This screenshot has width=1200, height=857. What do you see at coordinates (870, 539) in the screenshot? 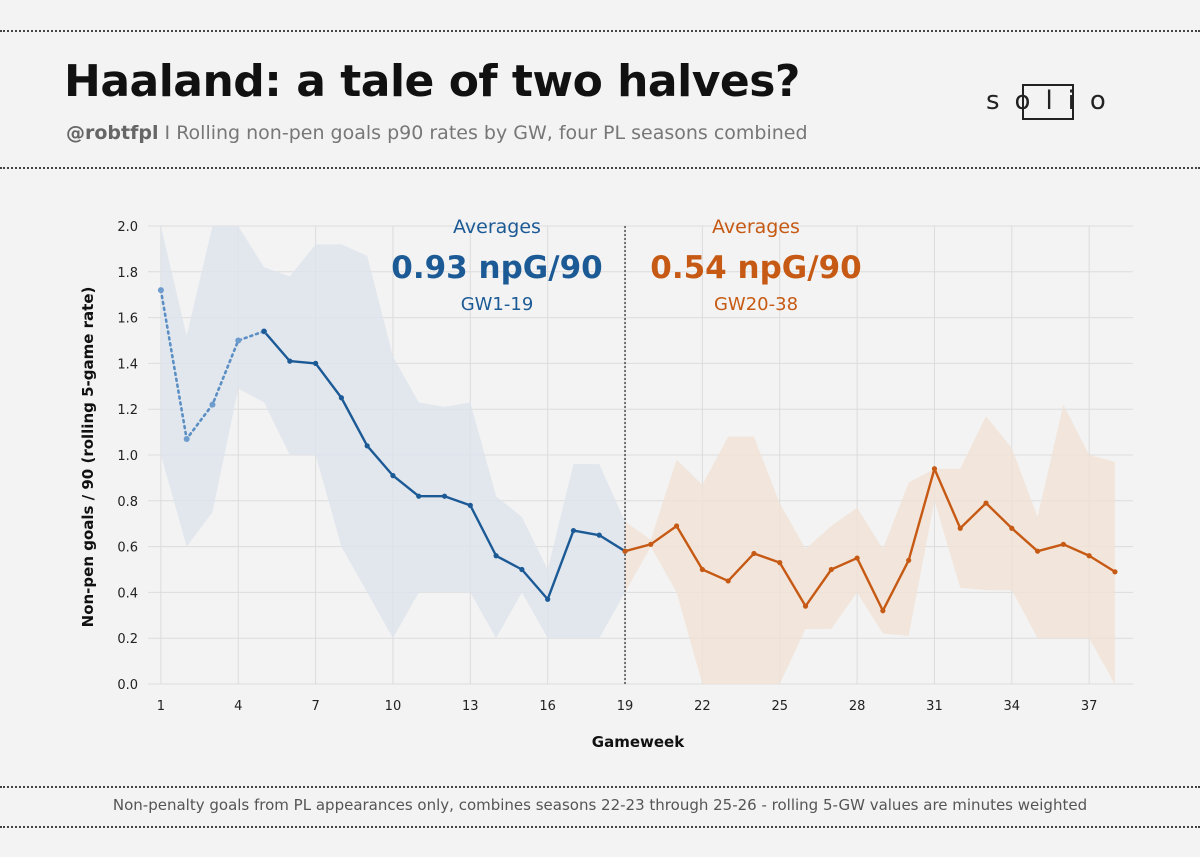
I see `series-second-half` at bounding box center [870, 539].